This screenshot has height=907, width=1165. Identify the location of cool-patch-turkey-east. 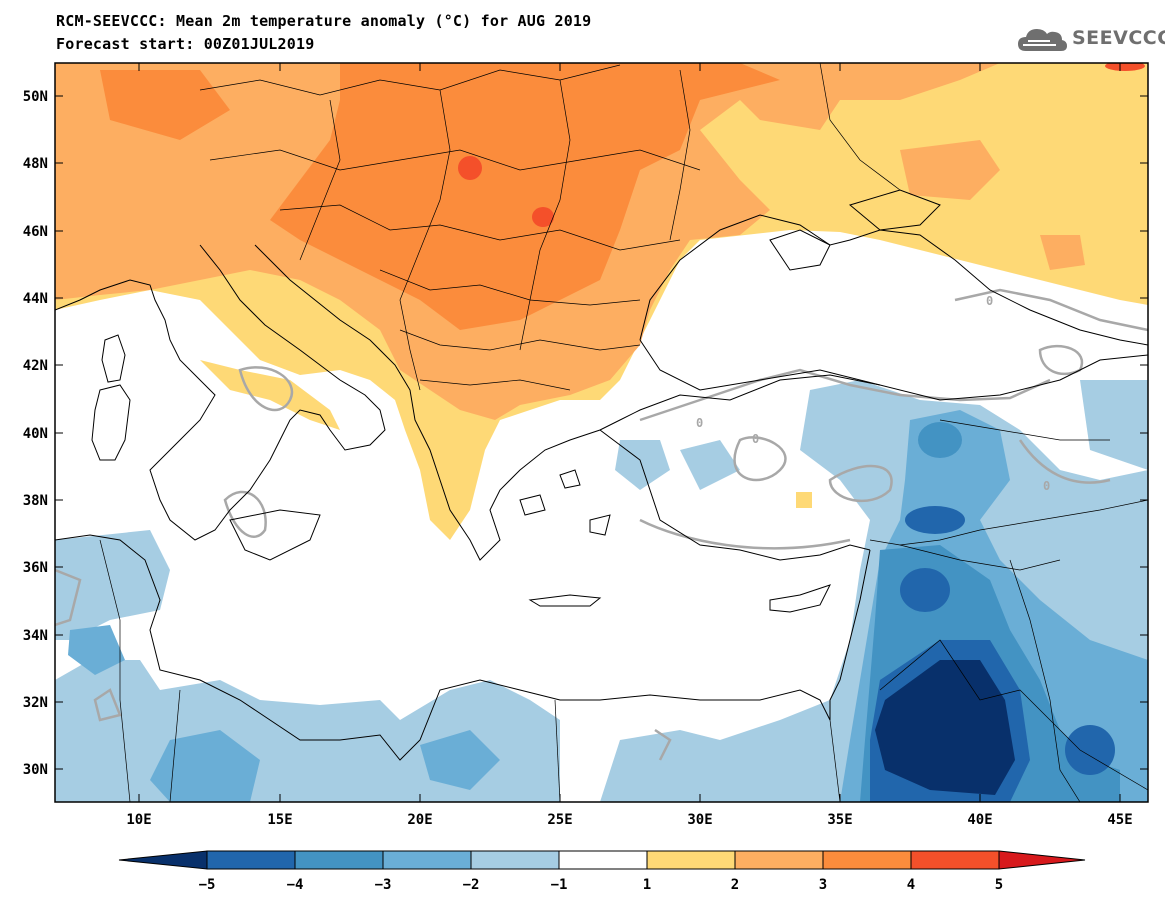
(940, 440).